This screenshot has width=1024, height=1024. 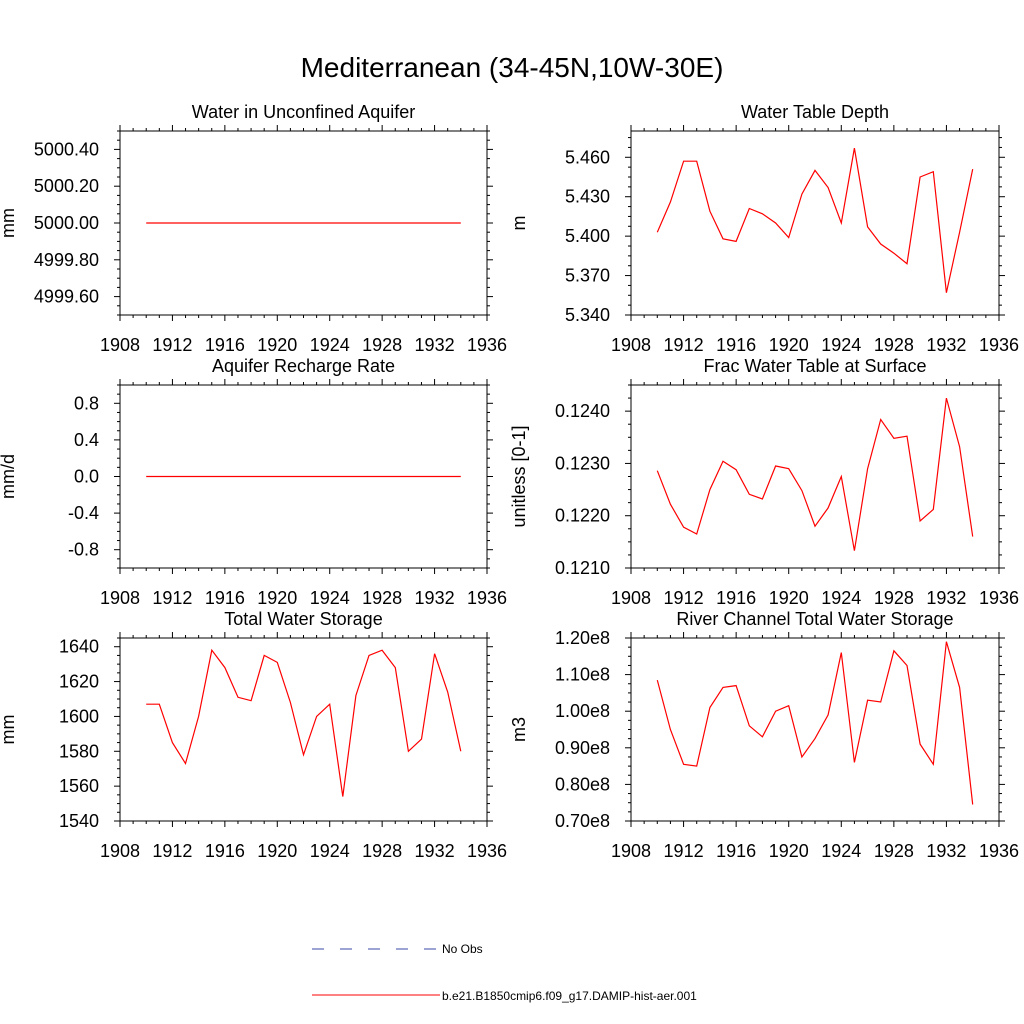 What do you see at coordinates (66, 149) in the screenshot?
I see `y-tick-label: 5000.40` at bounding box center [66, 149].